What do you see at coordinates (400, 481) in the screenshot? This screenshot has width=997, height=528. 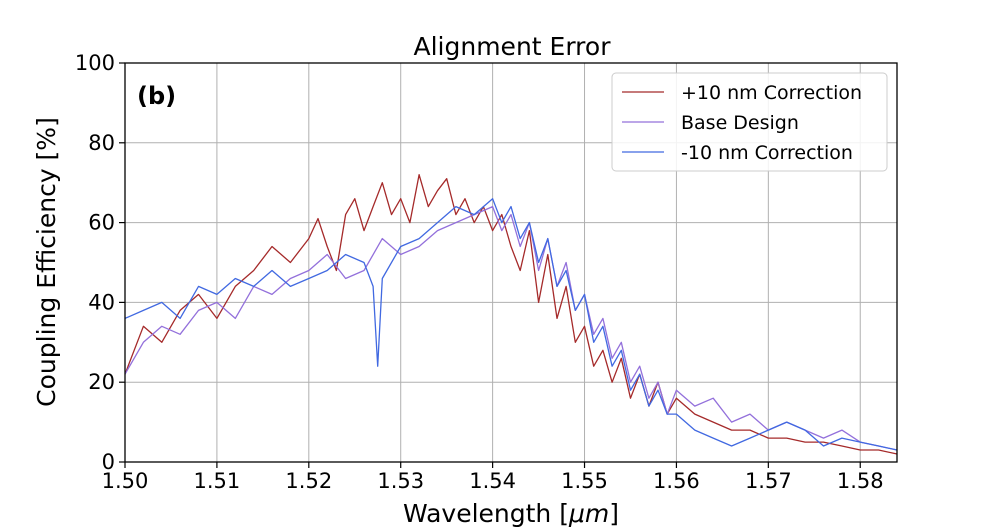 I see `x-tick-label: 1.53` at bounding box center [400, 481].